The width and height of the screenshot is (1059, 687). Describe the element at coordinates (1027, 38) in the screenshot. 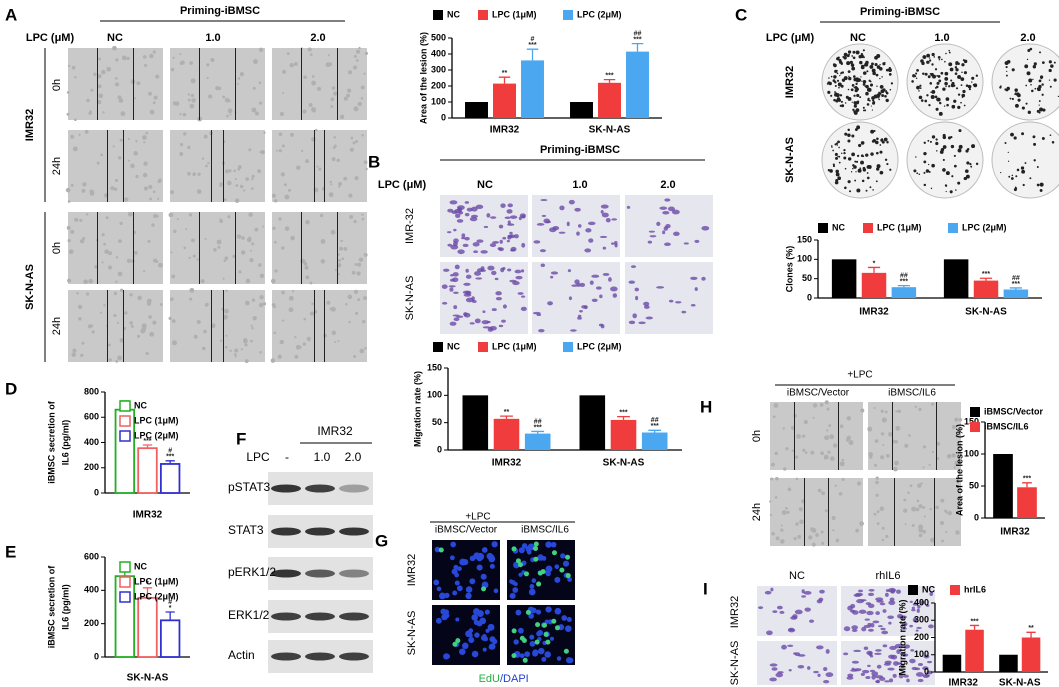

I see `label: 2.0` at that location.